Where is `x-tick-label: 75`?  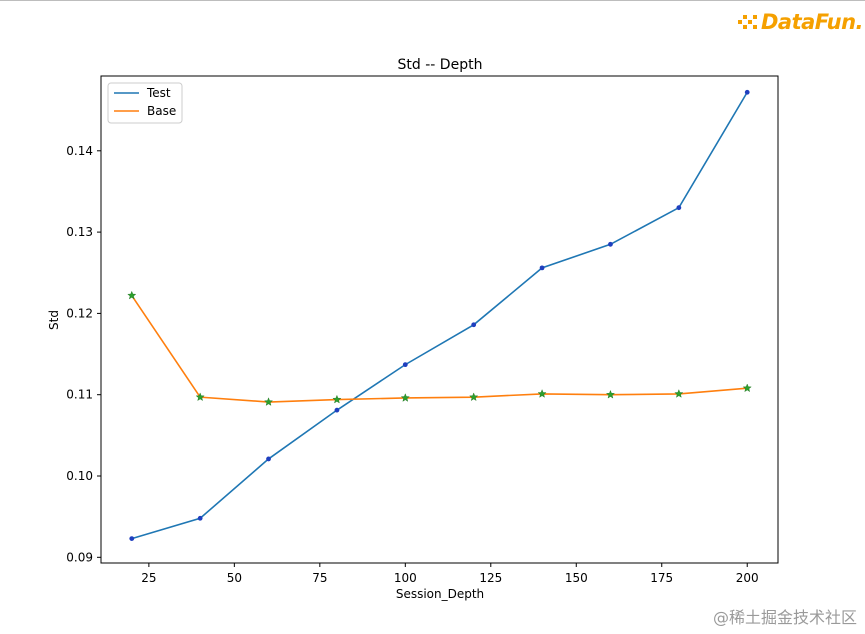
x-tick-label: 75 is located at coordinates (319, 578).